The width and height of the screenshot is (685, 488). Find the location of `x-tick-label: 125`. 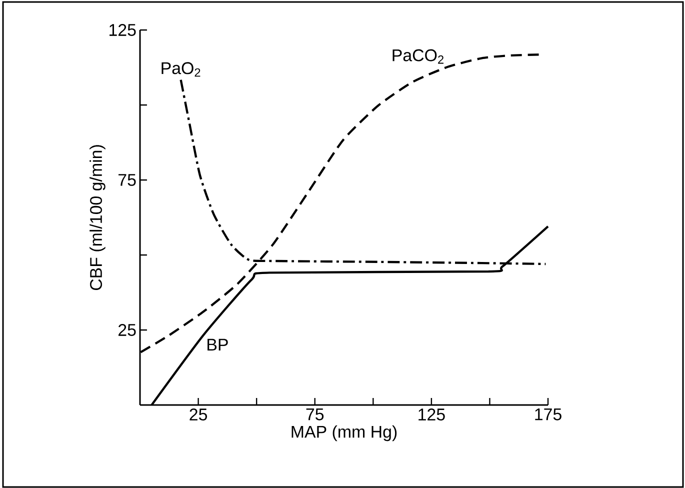

x-tick-label: 125 is located at coordinates (431, 414).